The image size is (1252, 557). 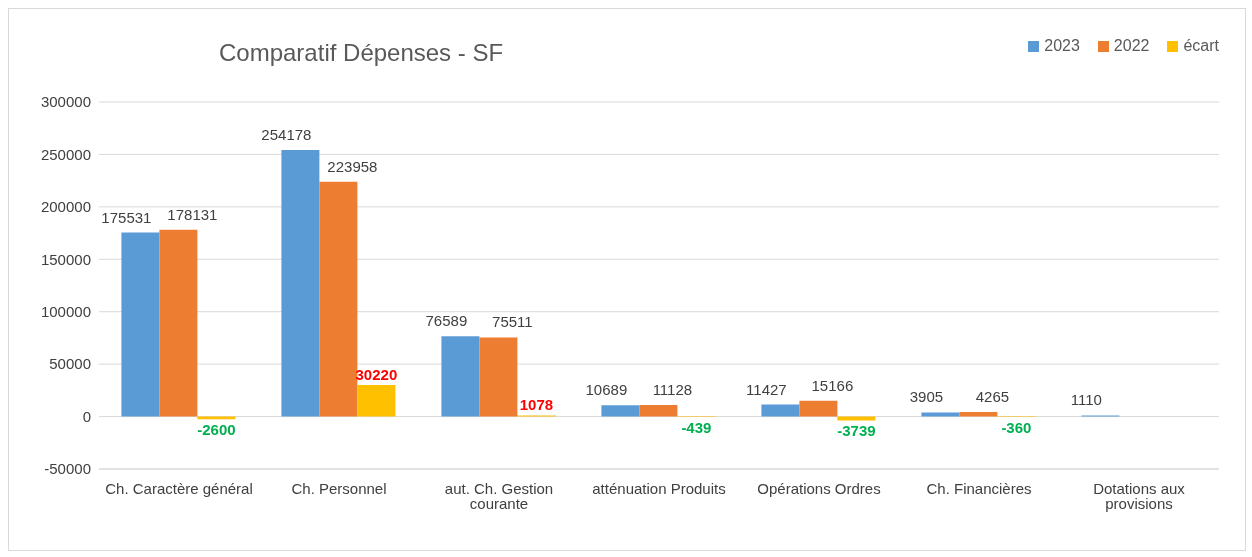 I want to click on data-label: 223958, so click(x=352, y=166).